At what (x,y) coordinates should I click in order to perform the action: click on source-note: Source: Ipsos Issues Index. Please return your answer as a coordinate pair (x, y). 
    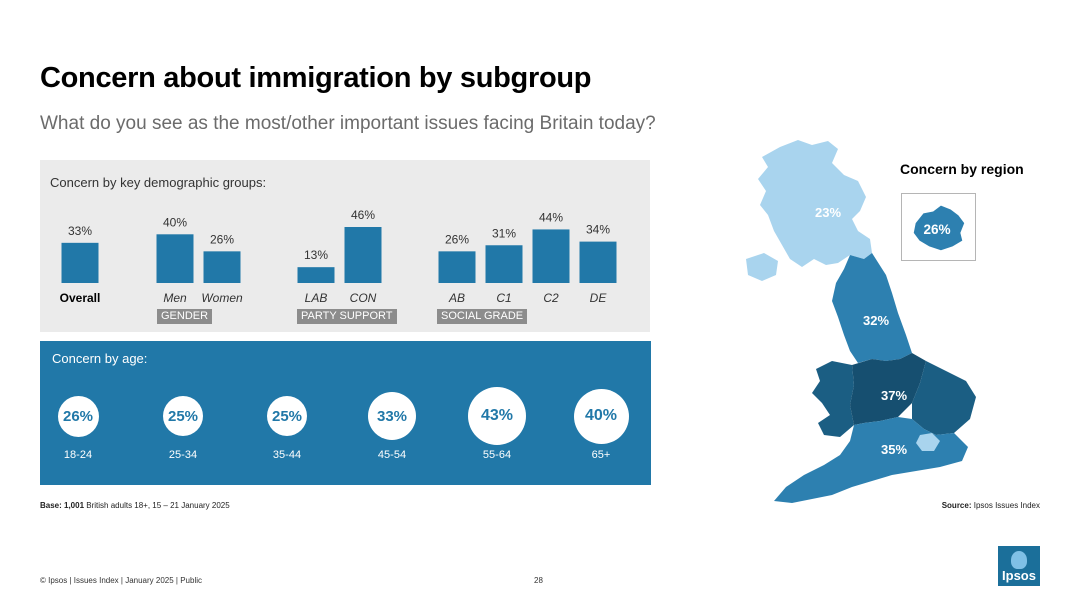
    Looking at the image, I should click on (991, 505).